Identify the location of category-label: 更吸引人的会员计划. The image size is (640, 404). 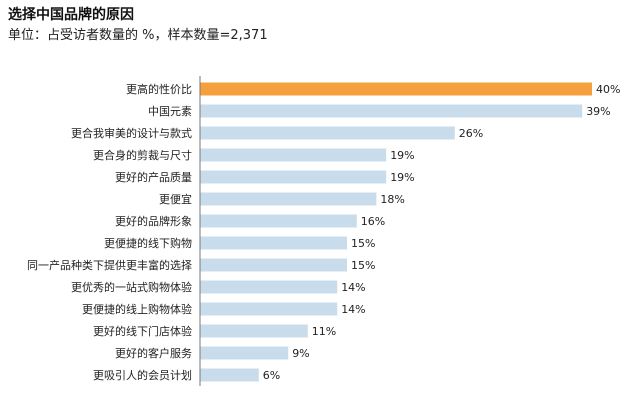
(142, 375).